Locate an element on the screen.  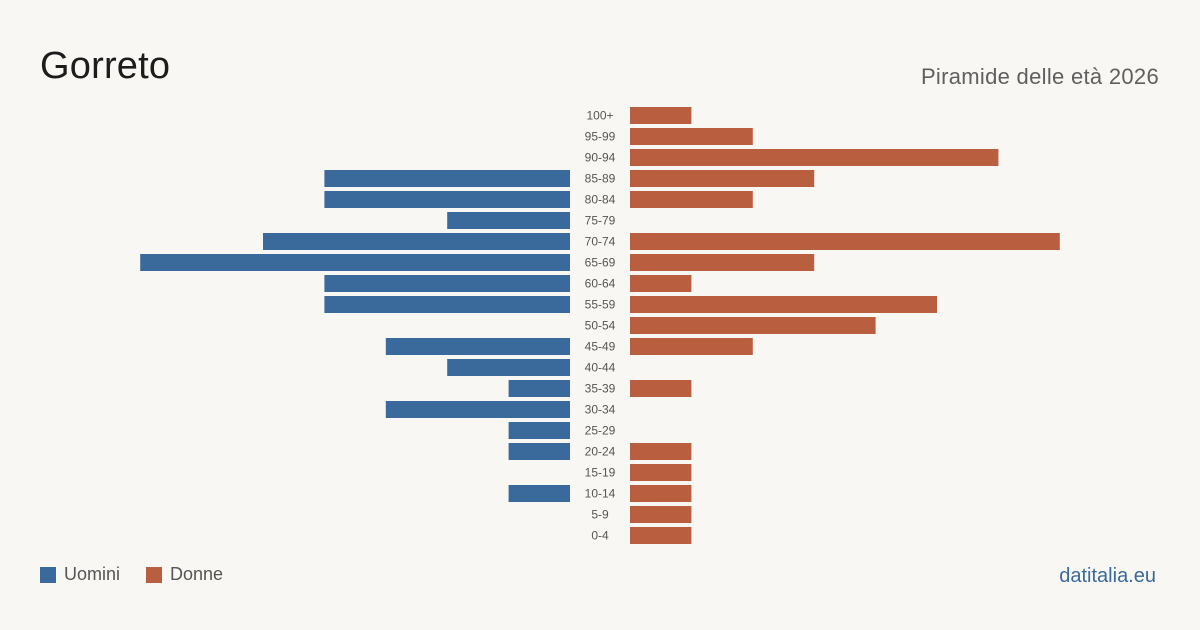
legend: Uomini Donne is located at coordinates (144, 574).